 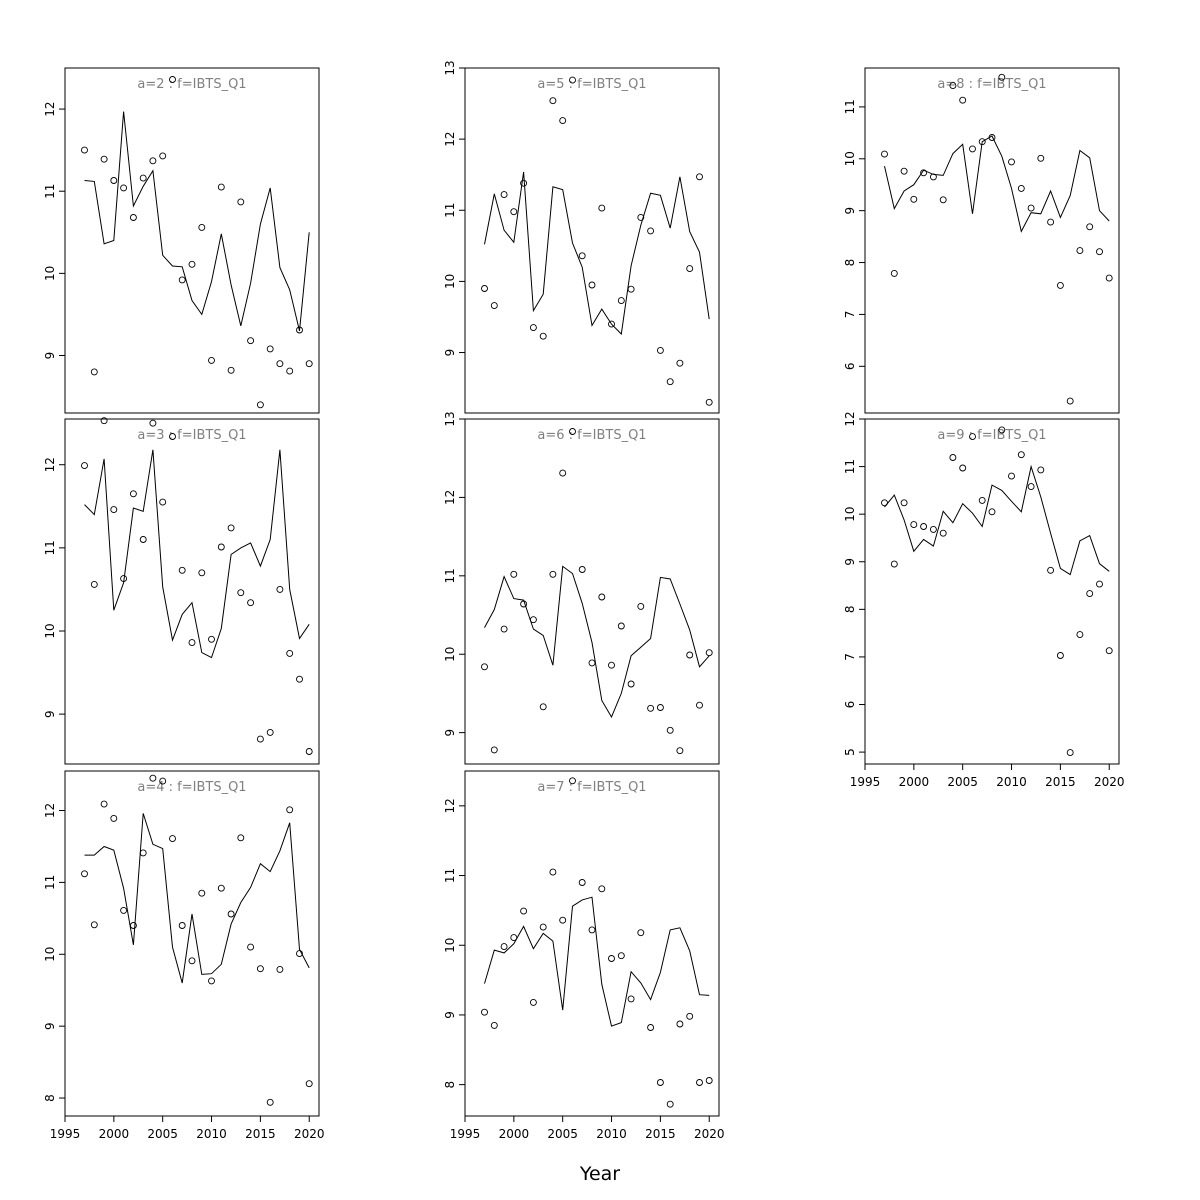 I want to click on x-tick-label: 2015, so click(x=260, y=1134).